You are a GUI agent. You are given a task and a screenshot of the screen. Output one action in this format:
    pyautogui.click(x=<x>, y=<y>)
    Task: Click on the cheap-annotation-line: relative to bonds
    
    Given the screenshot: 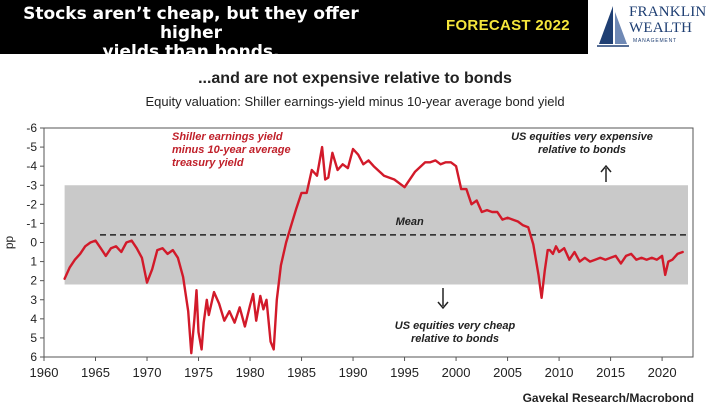 What is the action you would take?
    pyautogui.click(x=455, y=339)
    